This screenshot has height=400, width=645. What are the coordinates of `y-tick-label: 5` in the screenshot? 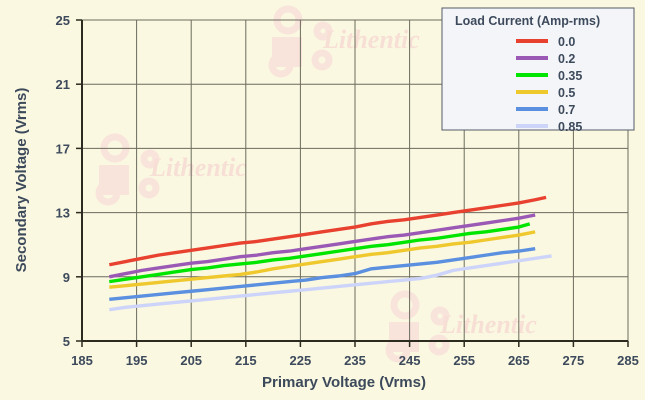 It's located at (66, 341).